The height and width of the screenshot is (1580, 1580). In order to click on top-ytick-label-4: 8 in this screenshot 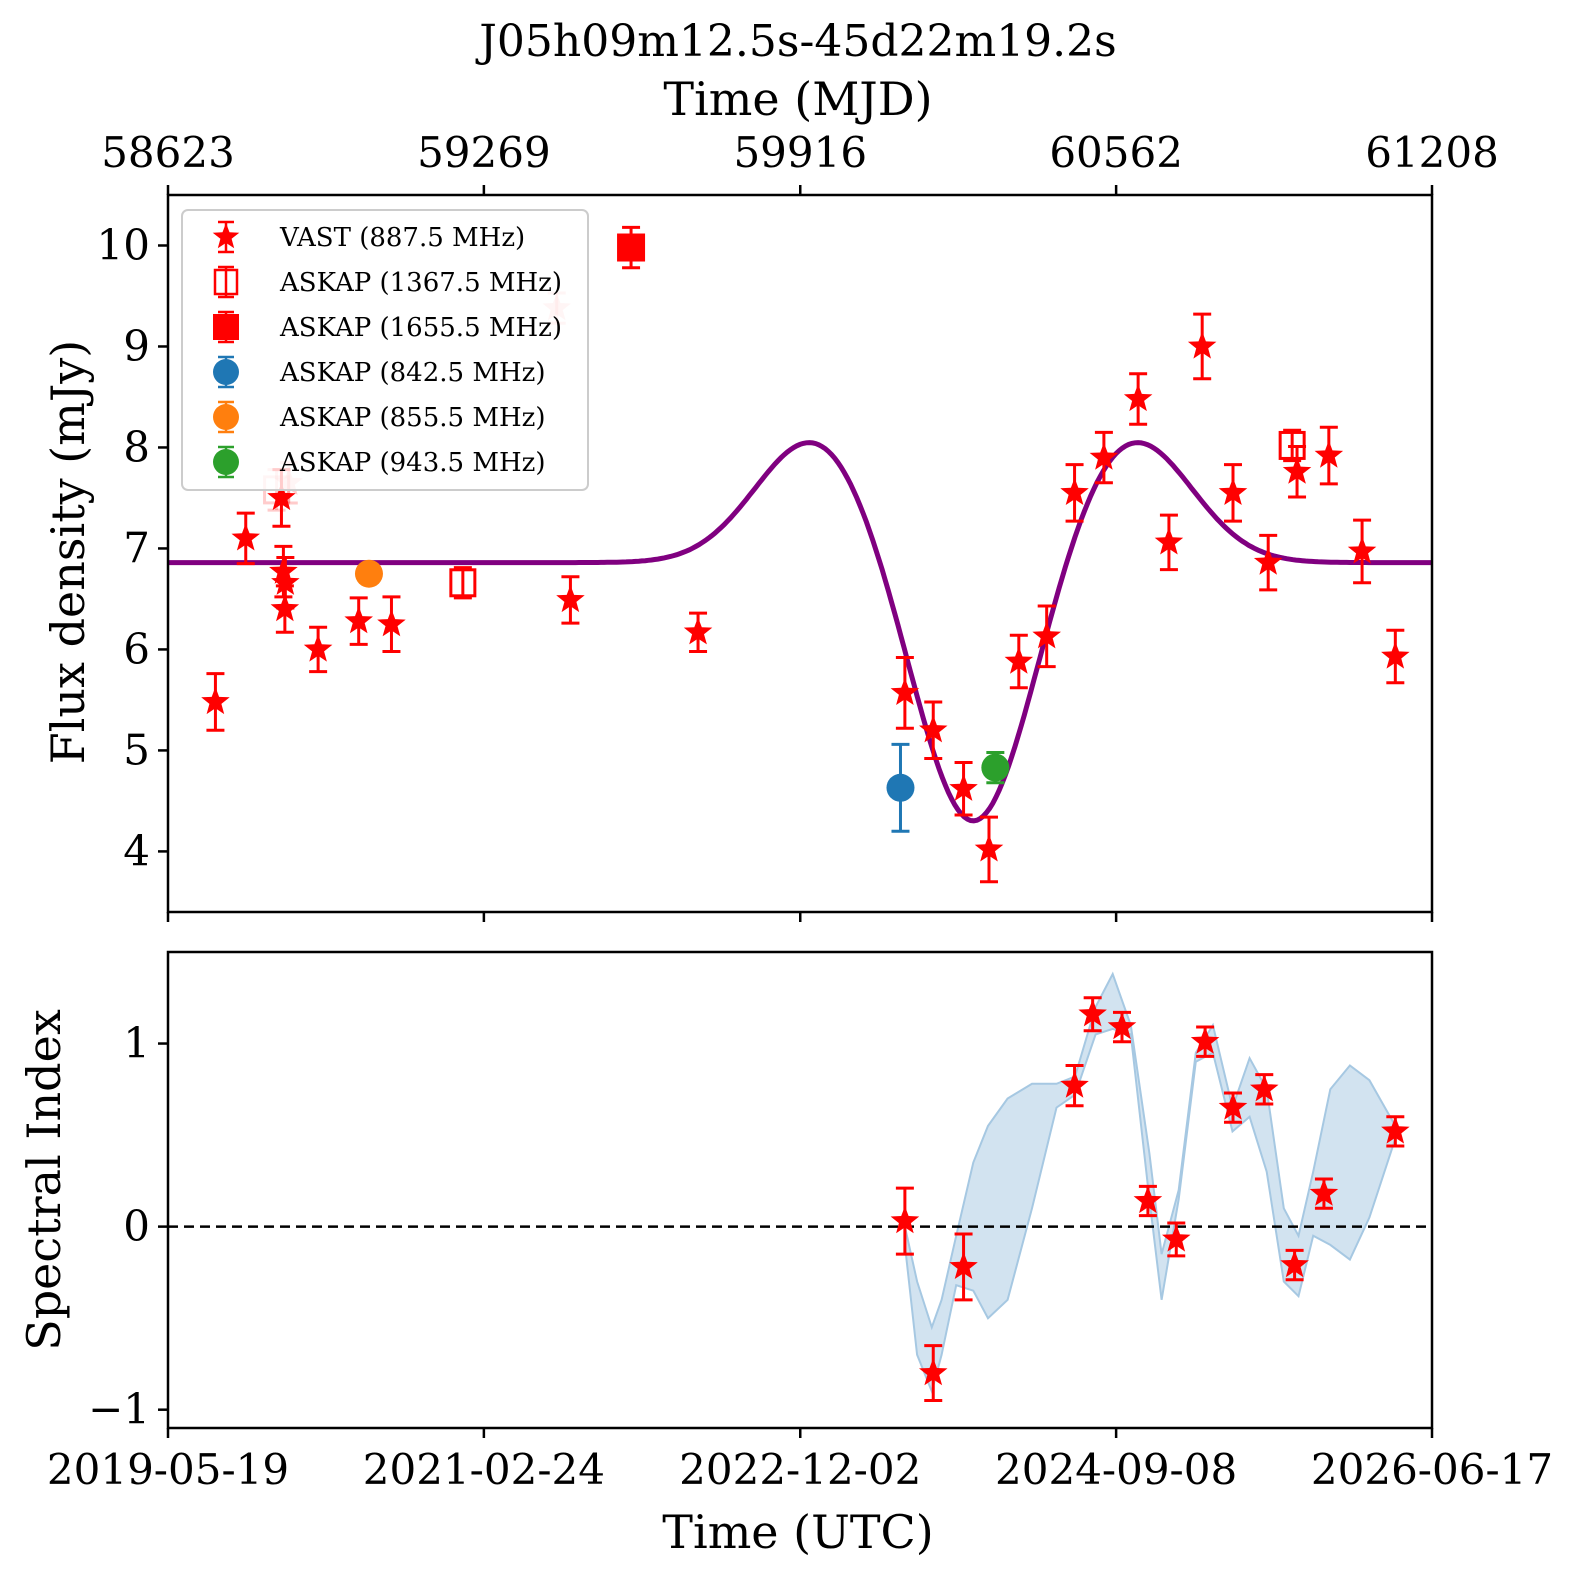, I will do `click(136, 446)`.